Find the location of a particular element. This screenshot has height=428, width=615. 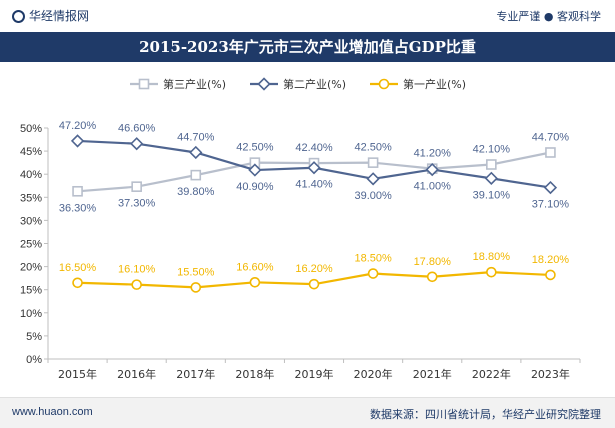

legend-item-primary: 第一产业(%) is located at coordinates (418, 84).